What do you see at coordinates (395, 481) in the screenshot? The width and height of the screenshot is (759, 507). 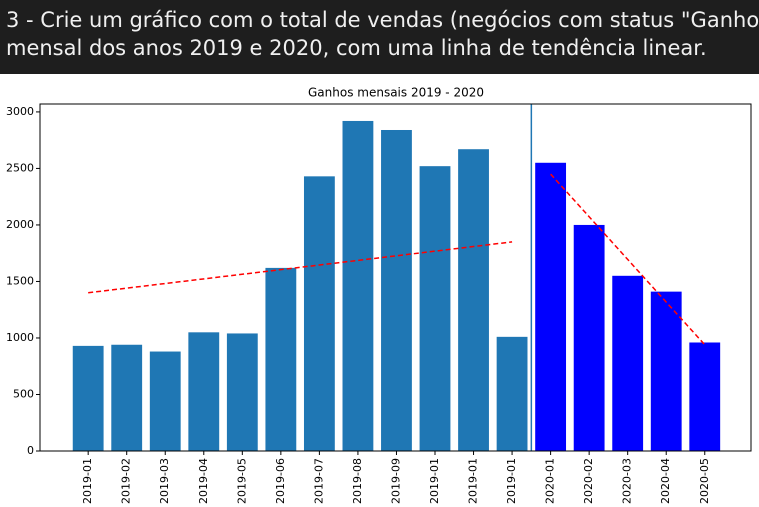 I see `x-tick-label: 2019-09` at bounding box center [395, 481].